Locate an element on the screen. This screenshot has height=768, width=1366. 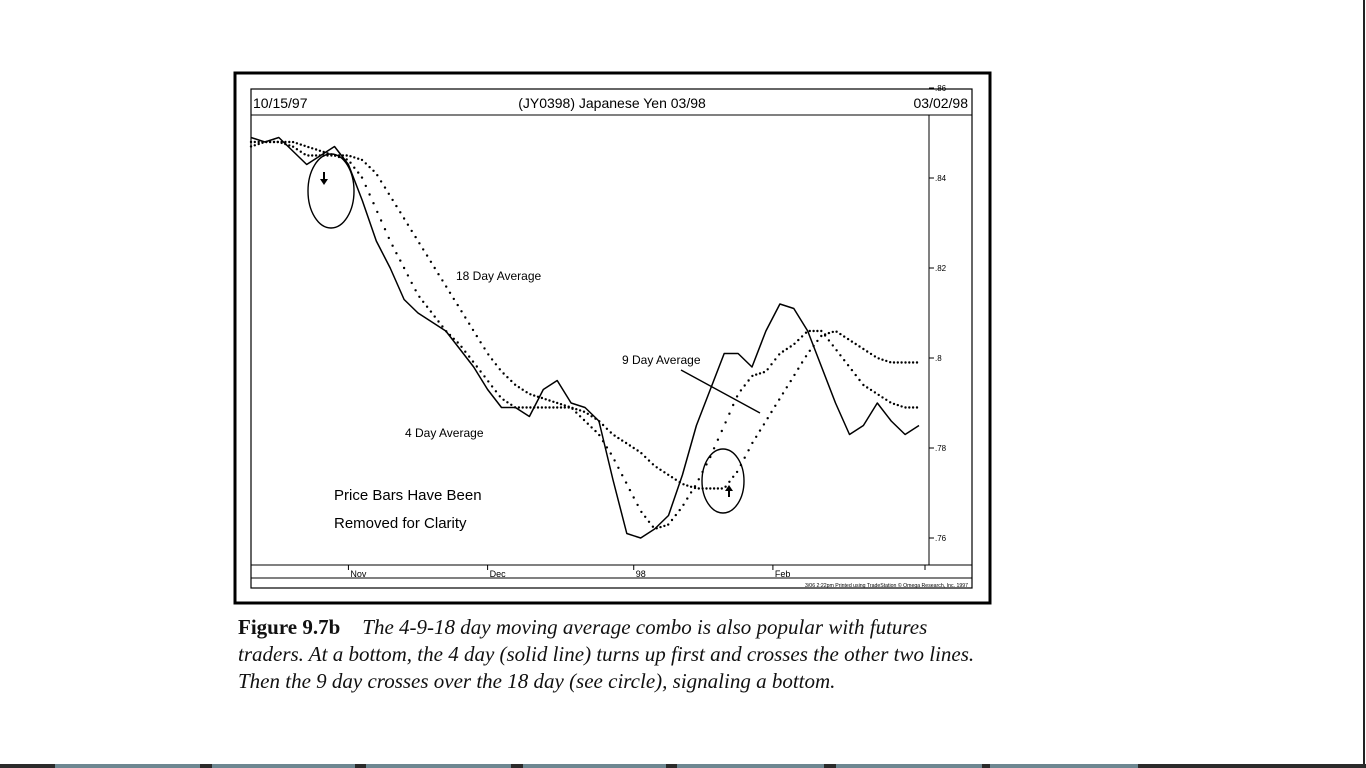
label-18-day-average: 18 Day Average is located at coordinates (498, 276).